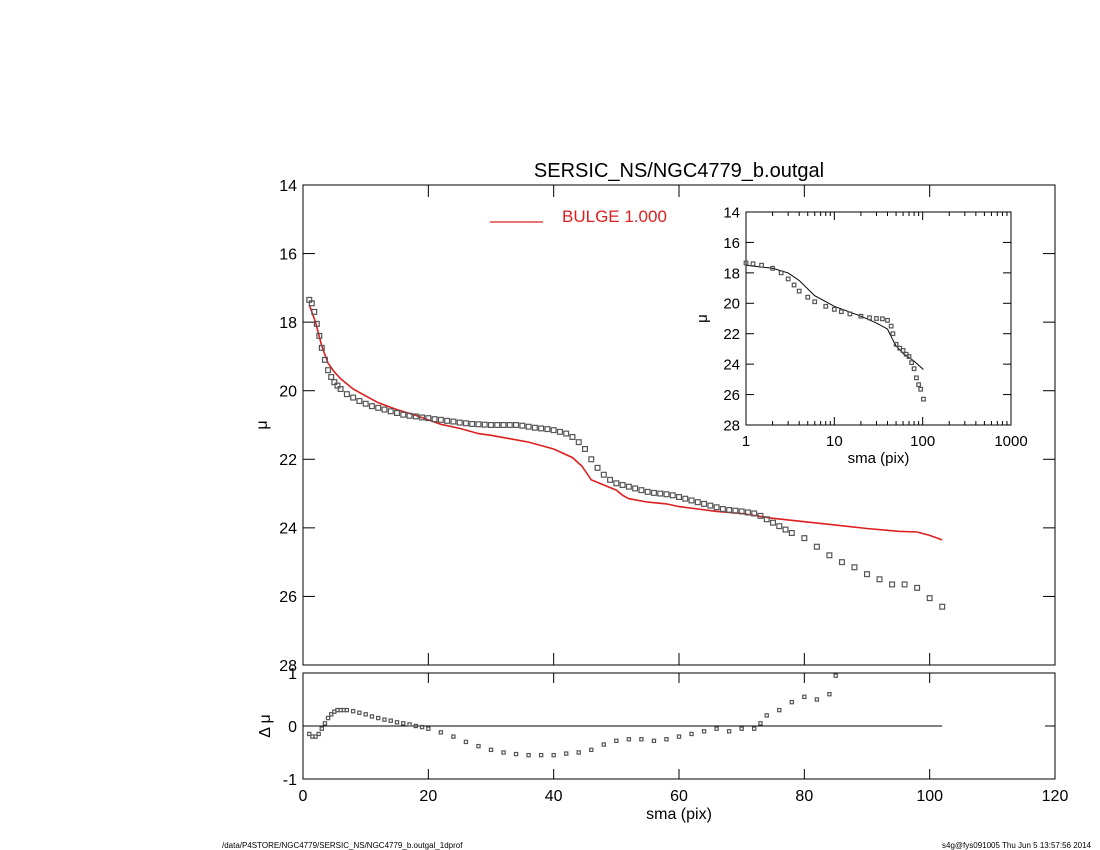  Describe the element at coordinates (878, 318) in the screenshot. I see `plot-frame` at that location.